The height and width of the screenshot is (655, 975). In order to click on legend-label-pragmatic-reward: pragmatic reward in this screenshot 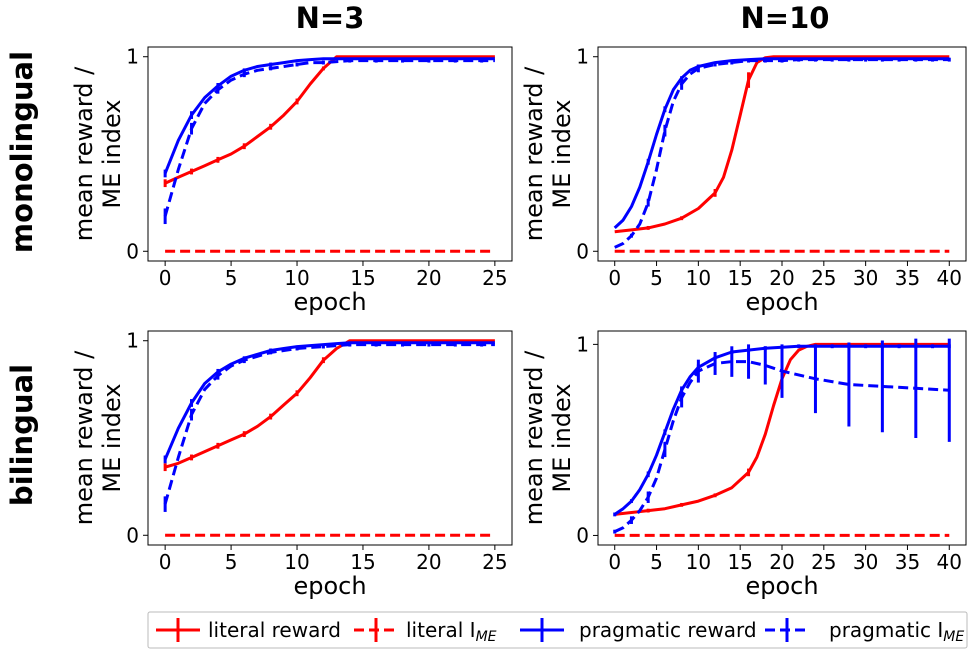, I will do `click(668, 630)`.